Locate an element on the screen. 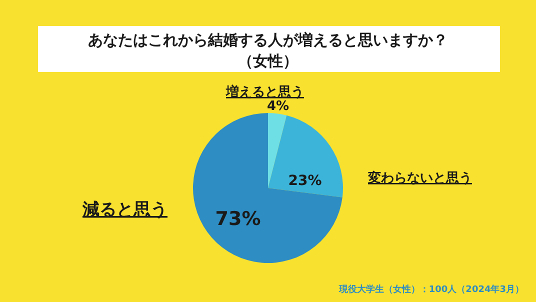  data-label: 23% is located at coordinates (305, 181).